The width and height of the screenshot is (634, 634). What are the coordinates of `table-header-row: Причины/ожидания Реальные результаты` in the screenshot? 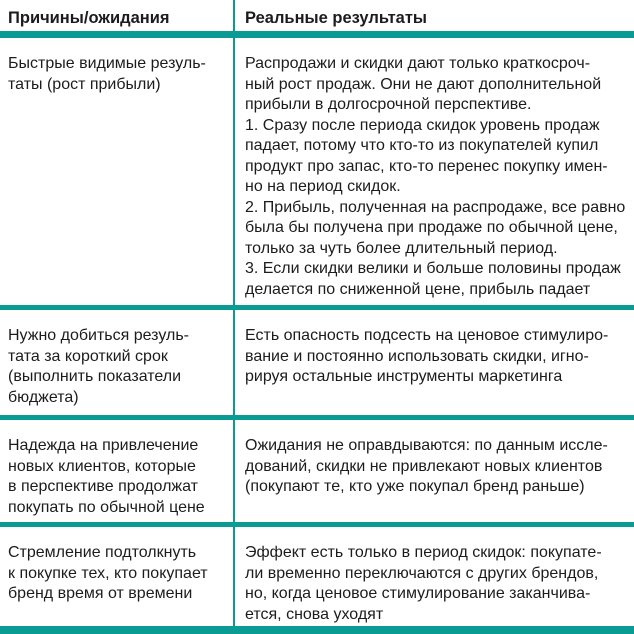 It's located at (317, 19).